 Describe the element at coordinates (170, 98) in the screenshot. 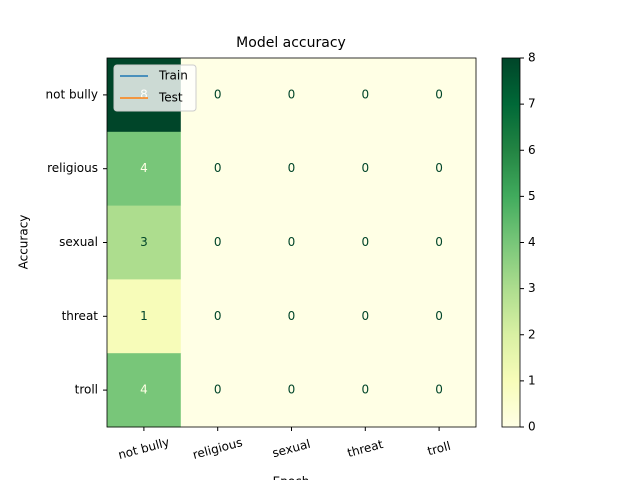

I see `legend-label: Test` at that location.